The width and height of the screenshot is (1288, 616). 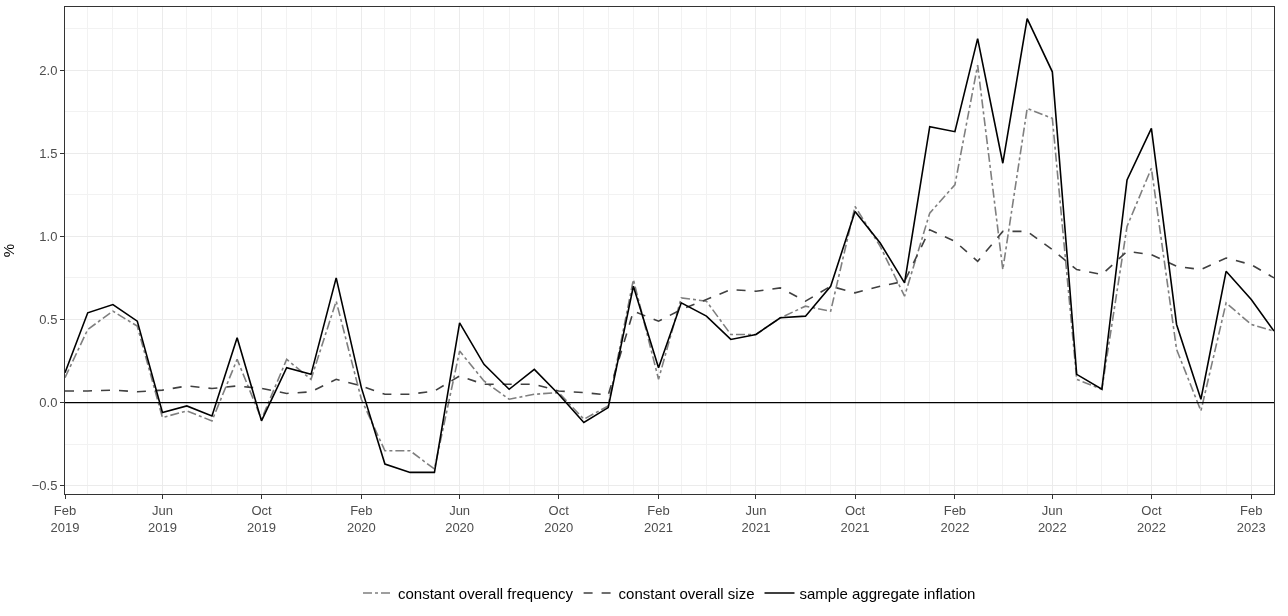 I want to click on y-tick-label: −0.5, so click(x=44, y=486).